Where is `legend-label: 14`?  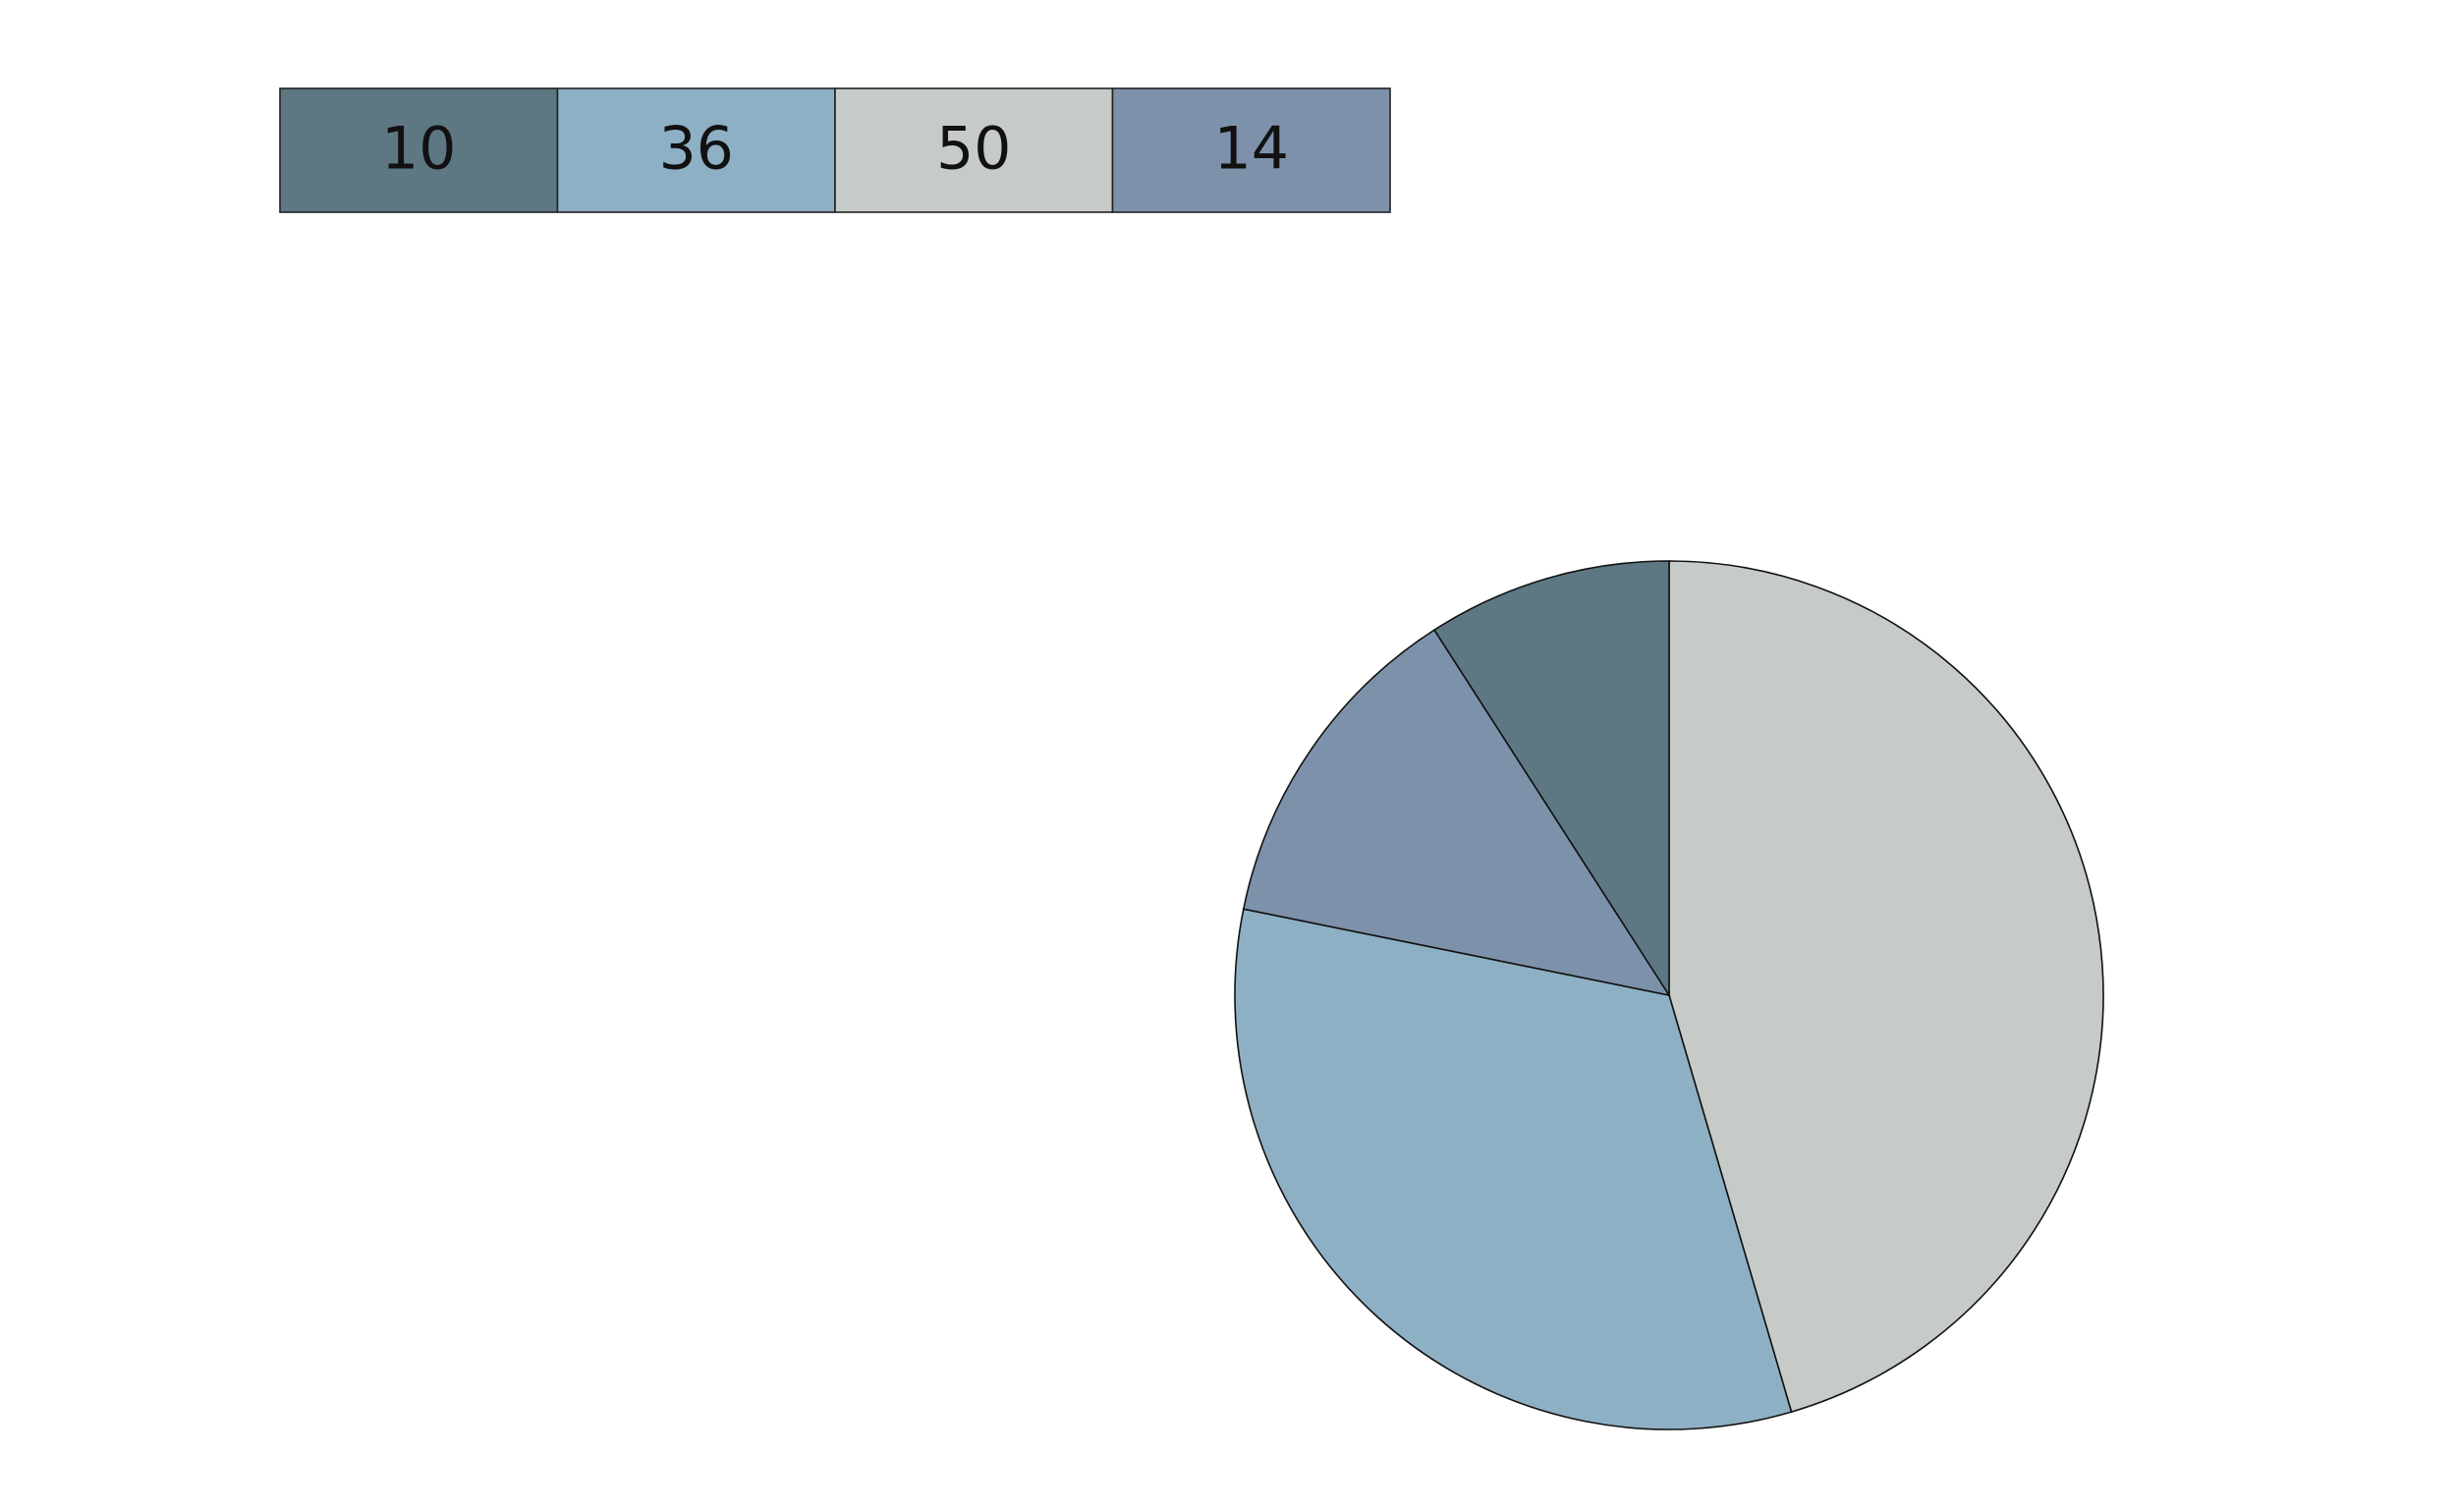 legend-label: 14 is located at coordinates (1251, 149).